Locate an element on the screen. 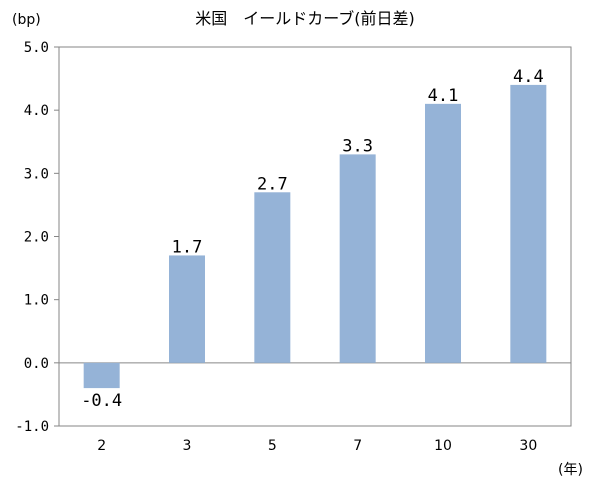 The height and width of the screenshot is (485, 599). data-label: 4.4 is located at coordinates (528, 77).